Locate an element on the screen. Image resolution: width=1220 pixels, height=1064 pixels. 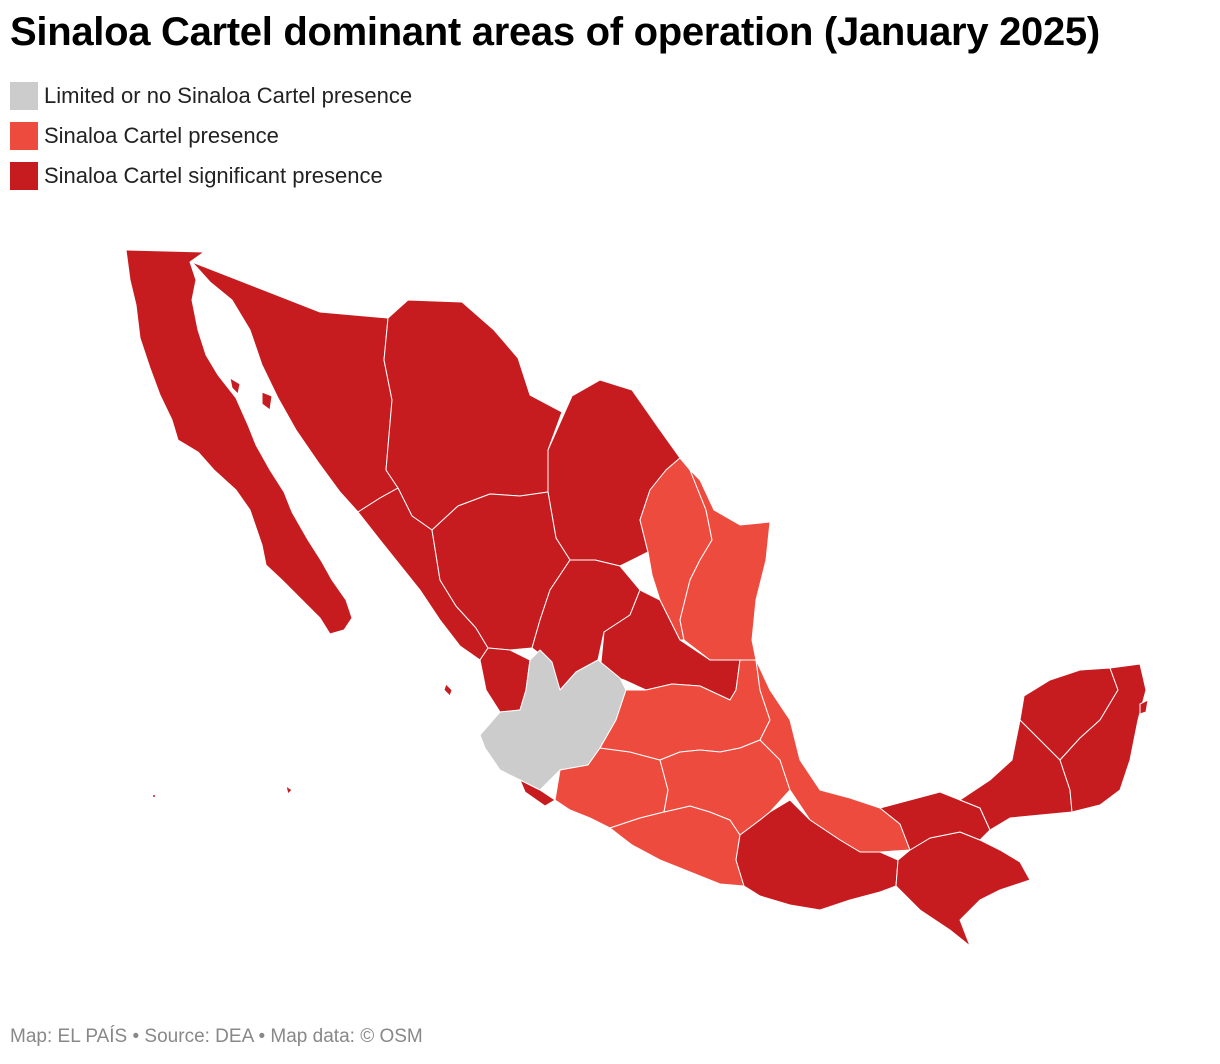
region-chiapas is located at coordinates (963, 889).